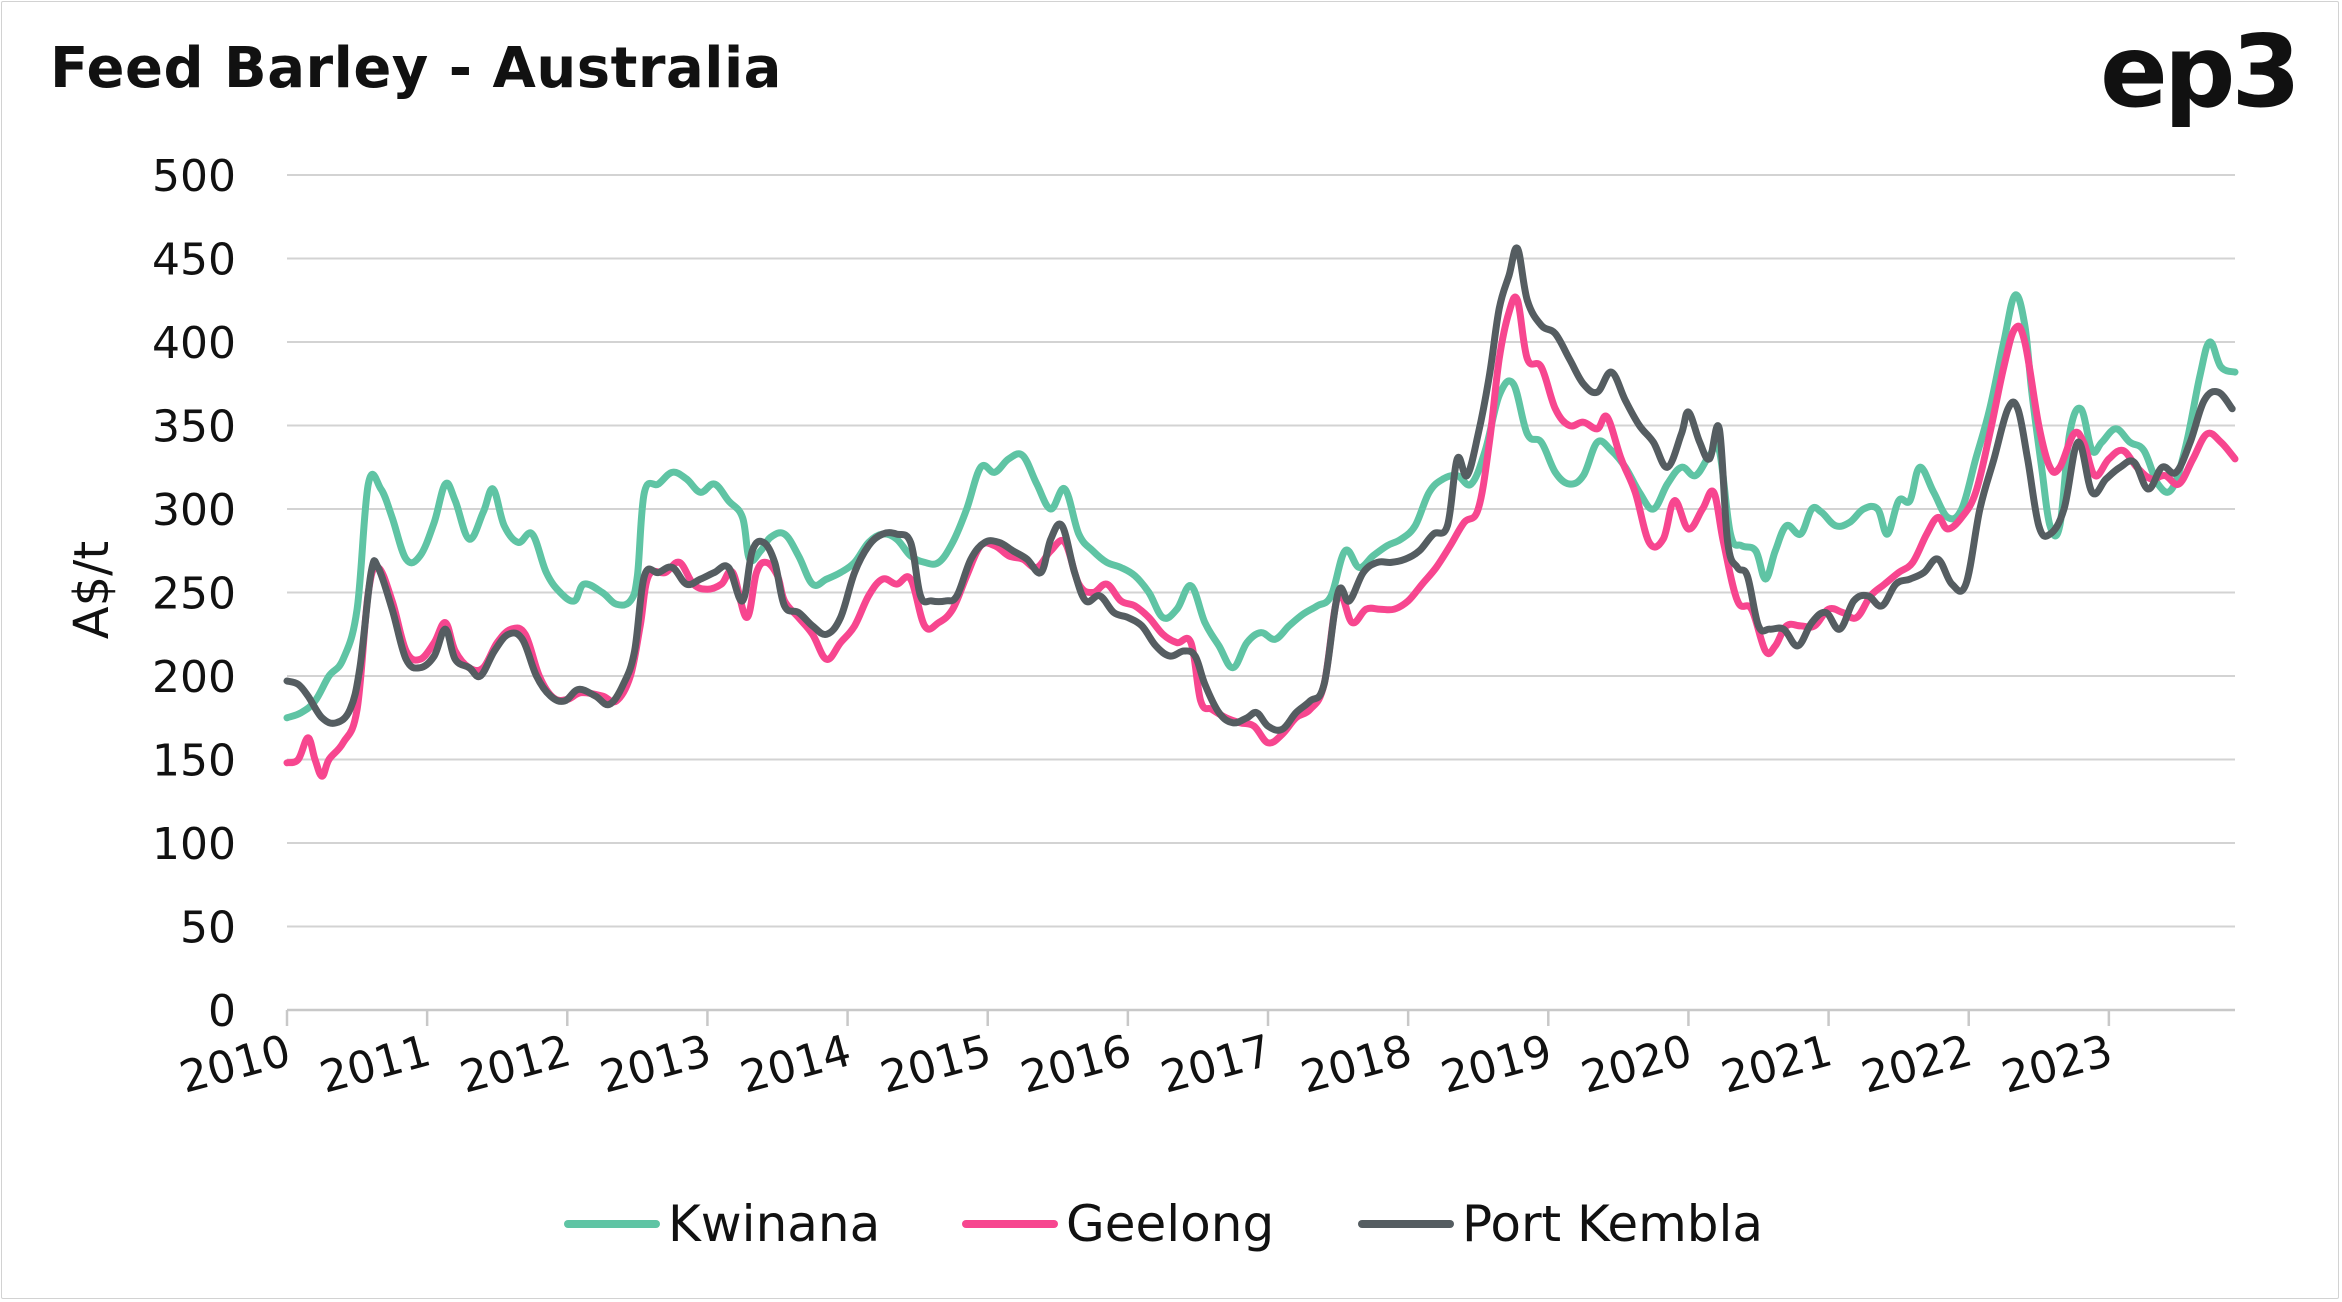 This screenshot has height=1302, width=2342. I want to click on y-tick-label: 200, so click(194, 677).